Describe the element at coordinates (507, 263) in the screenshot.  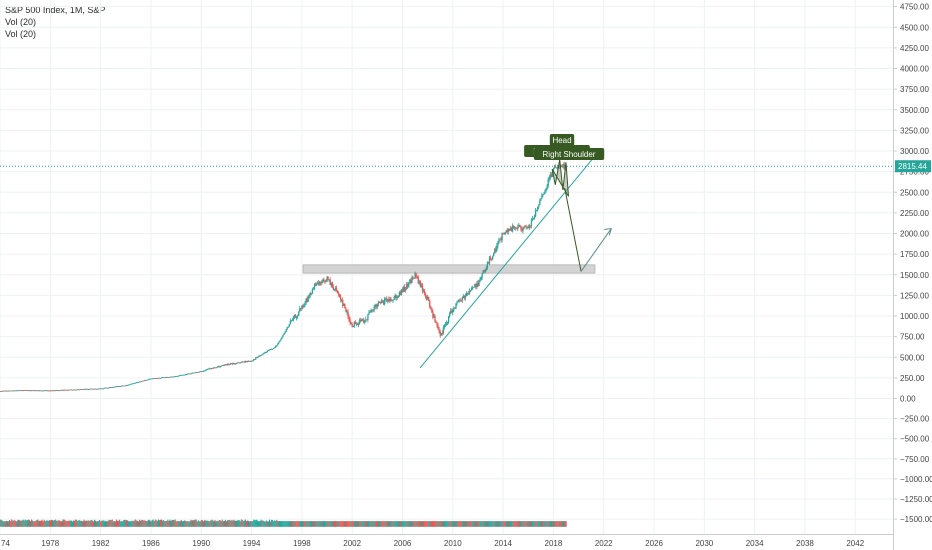
I see `trend-line` at that location.